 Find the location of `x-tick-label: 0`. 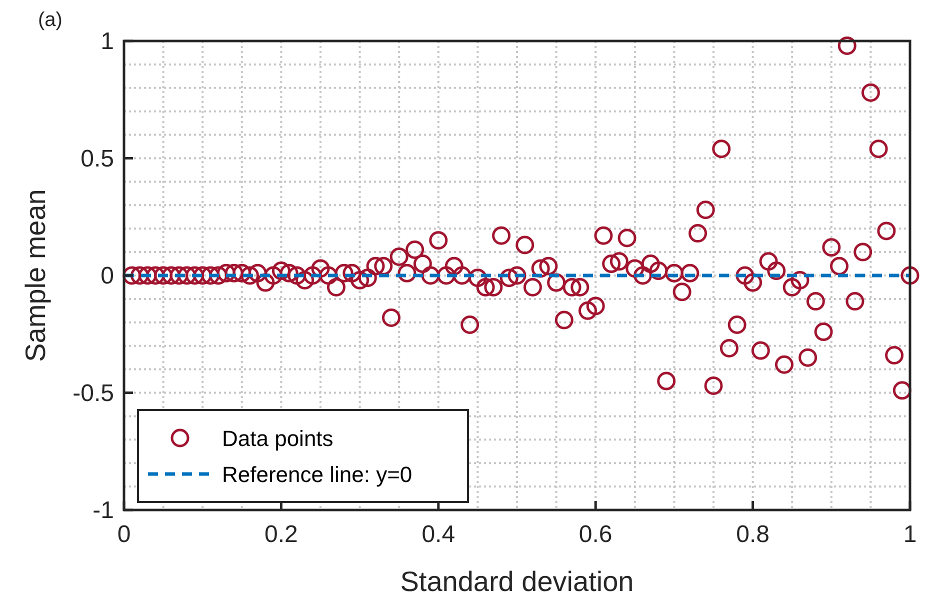

x-tick-label: 0 is located at coordinates (124, 534).